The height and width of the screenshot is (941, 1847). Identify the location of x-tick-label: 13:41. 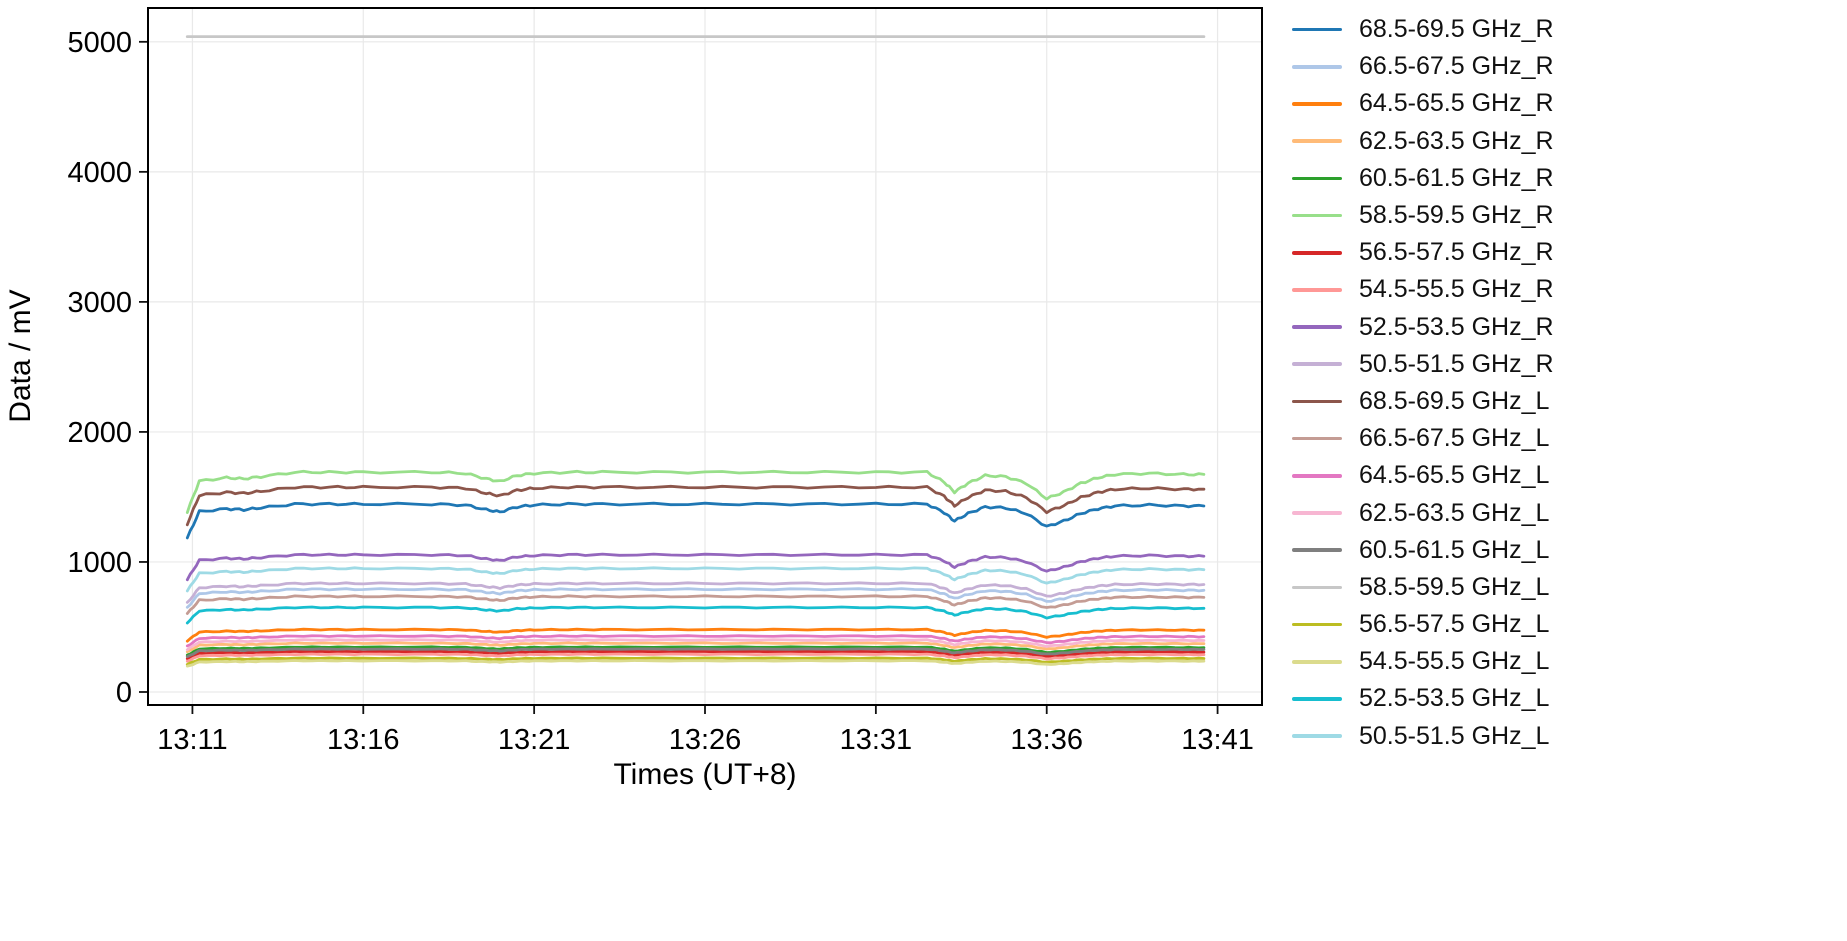
(1217, 740).